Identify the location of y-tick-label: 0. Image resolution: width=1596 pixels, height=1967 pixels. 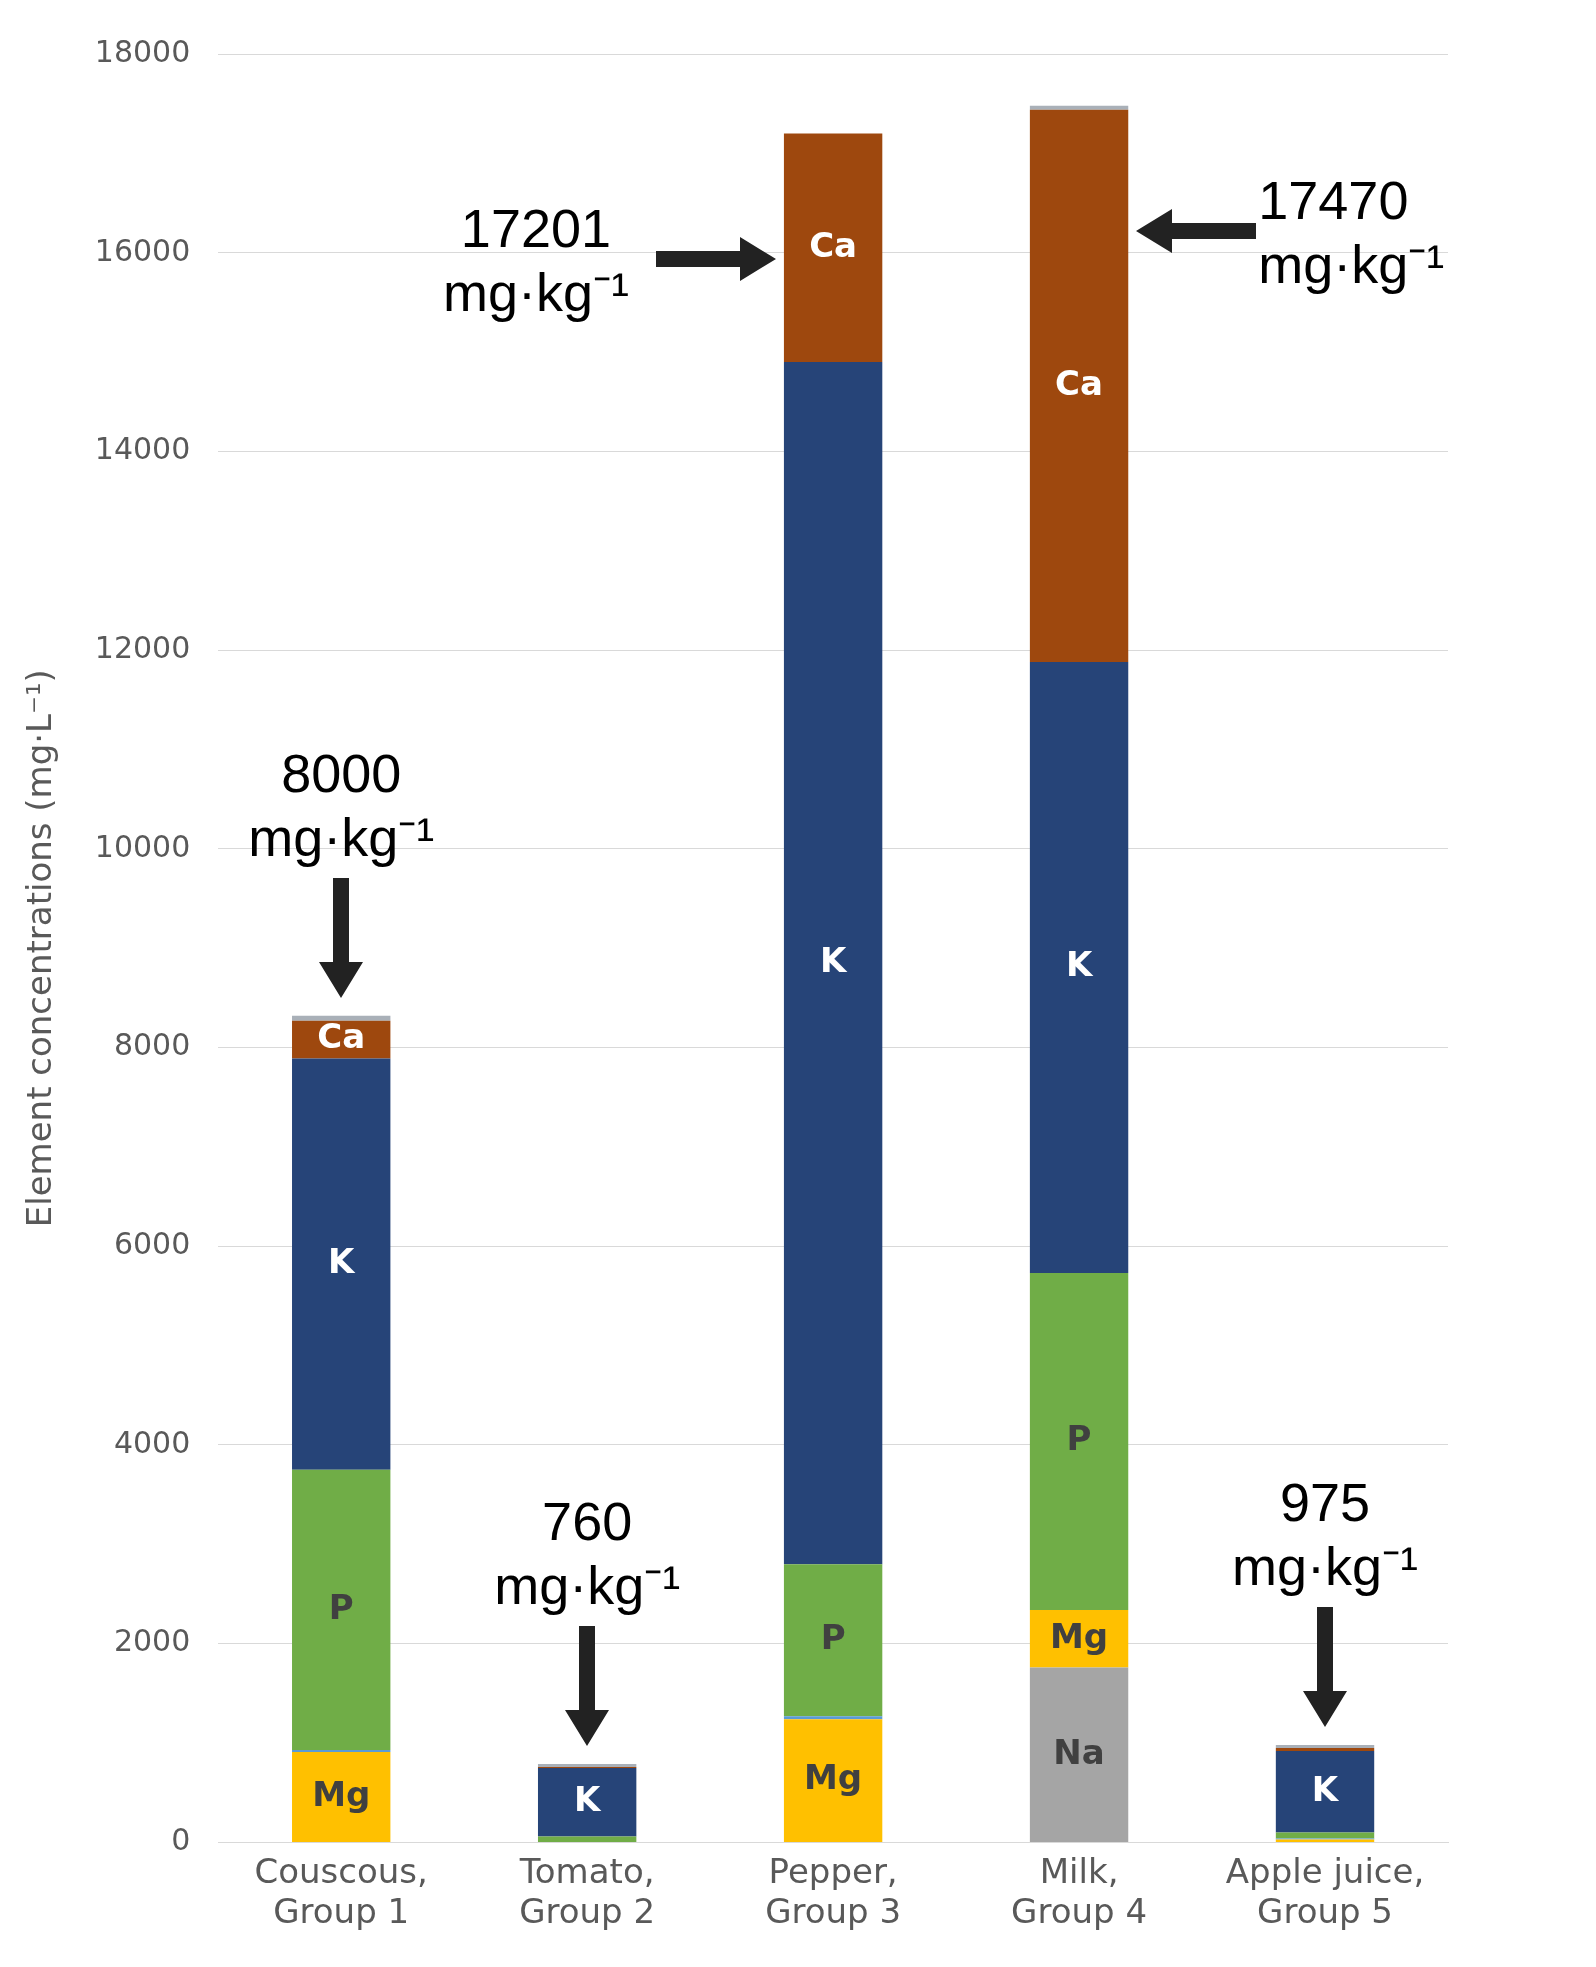
(181, 1840).